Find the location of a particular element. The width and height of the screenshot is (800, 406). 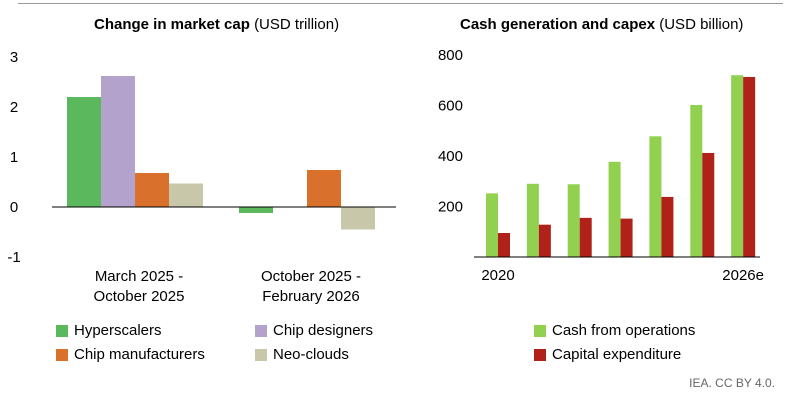

right-ytick-label: 400 is located at coordinates (450, 156).